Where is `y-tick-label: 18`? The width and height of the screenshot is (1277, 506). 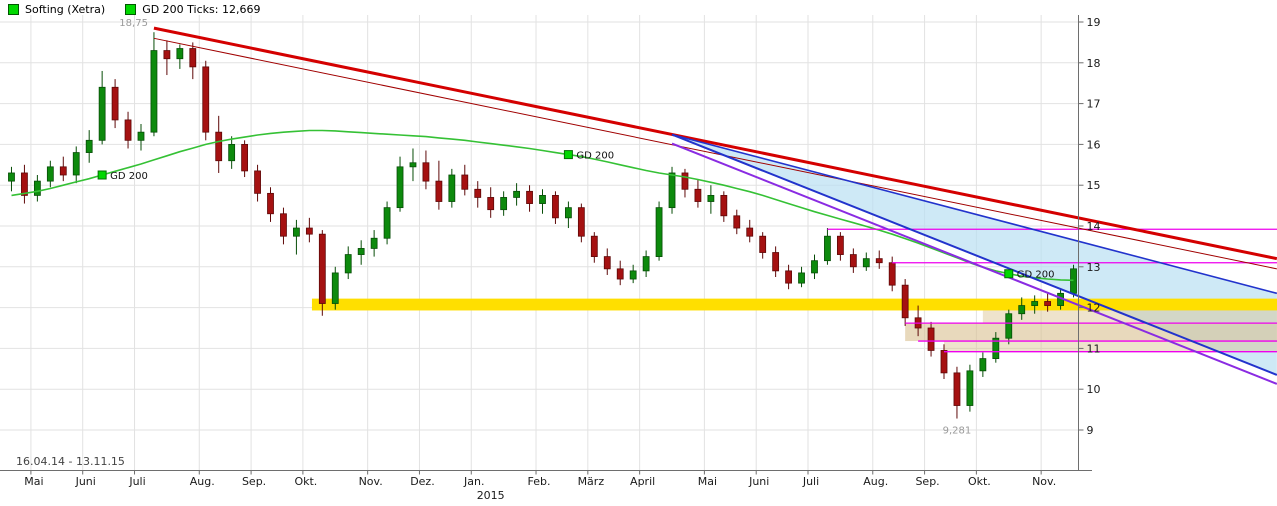 y-tick-label: 18 is located at coordinates (1094, 63).